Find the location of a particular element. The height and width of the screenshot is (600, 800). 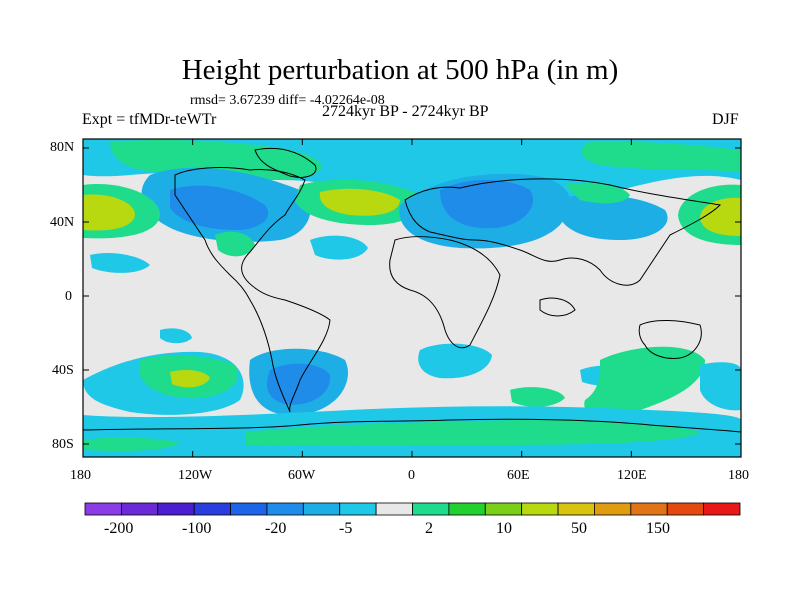

colorbar-label-0: -200 is located at coordinates (119, 528).